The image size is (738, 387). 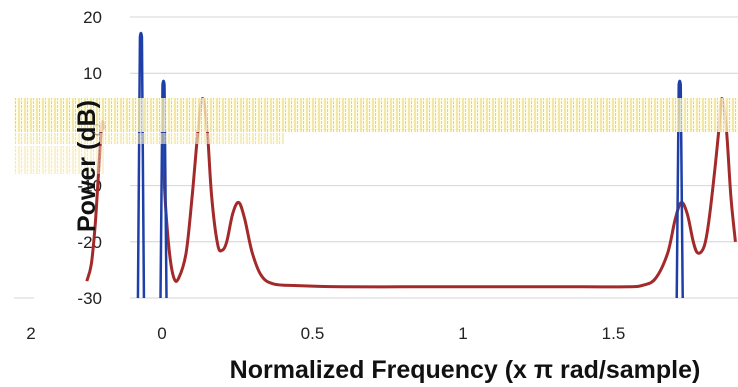 What do you see at coordinates (313, 333) in the screenshot?
I see `x-tick-label: 0.5` at bounding box center [313, 333].